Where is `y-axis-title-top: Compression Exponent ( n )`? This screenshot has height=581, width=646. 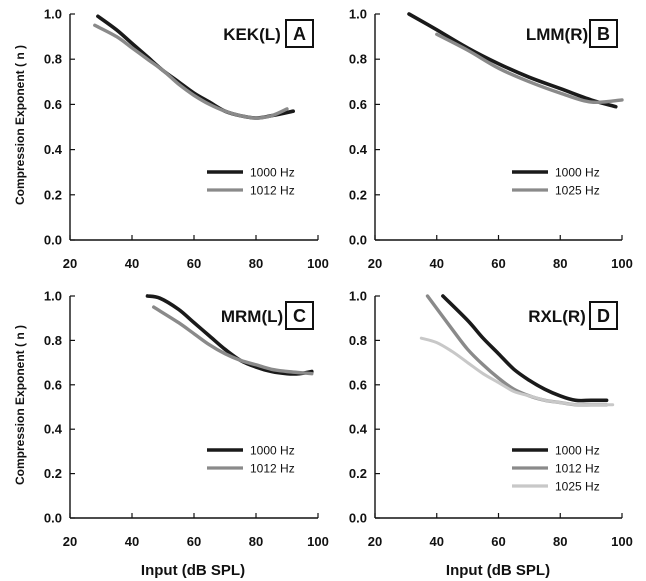
y-axis-title-top: Compression Exponent ( n ) is located at coordinates (20, 125).